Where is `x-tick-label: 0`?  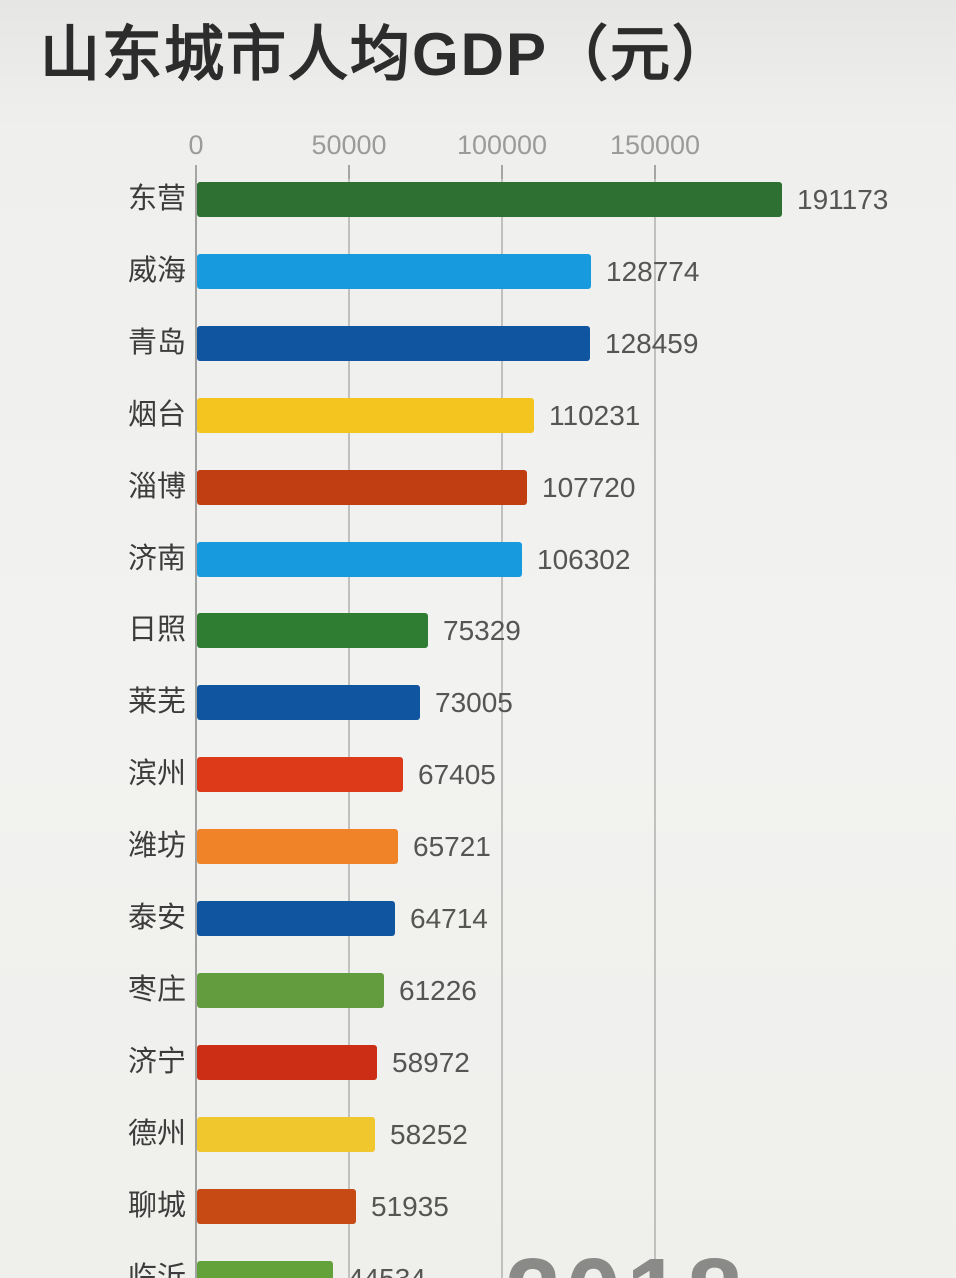
x-tick-label: 0 is located at coordinates (196, 145).